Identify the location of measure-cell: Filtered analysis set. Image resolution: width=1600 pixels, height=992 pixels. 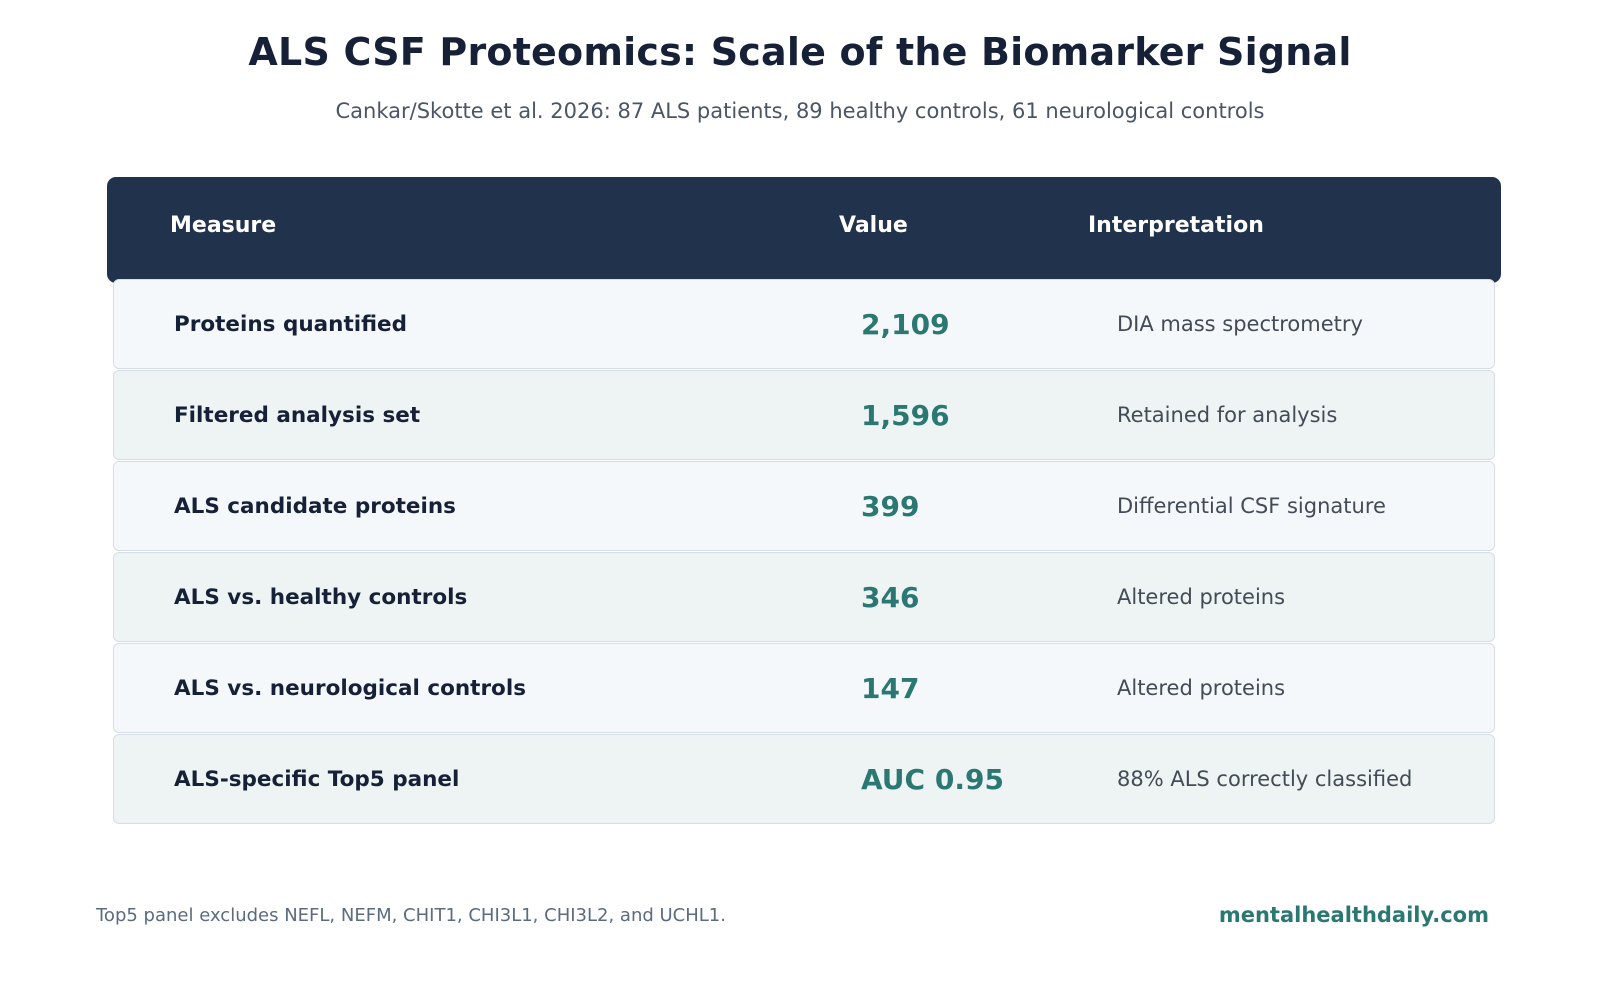
(297, 415).